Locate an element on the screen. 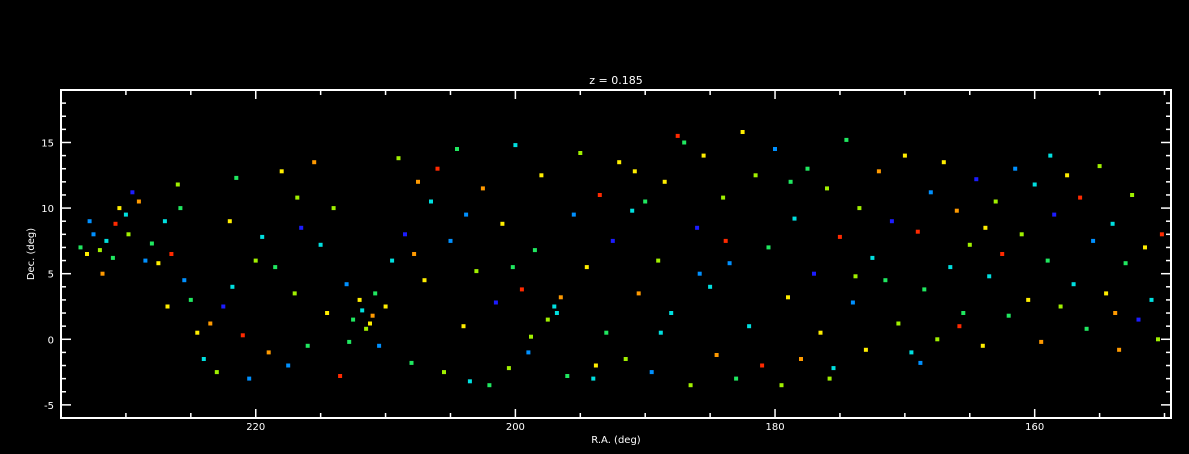  y-tick-label: 15 is located at coordinates (47, 143).